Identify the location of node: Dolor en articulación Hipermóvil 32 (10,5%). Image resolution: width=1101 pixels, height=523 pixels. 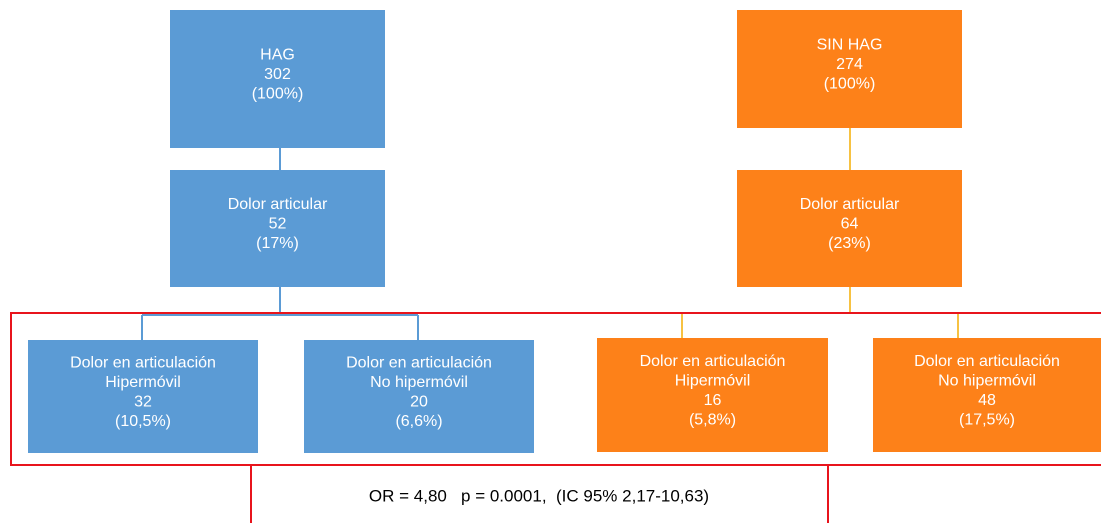
(143, 396).